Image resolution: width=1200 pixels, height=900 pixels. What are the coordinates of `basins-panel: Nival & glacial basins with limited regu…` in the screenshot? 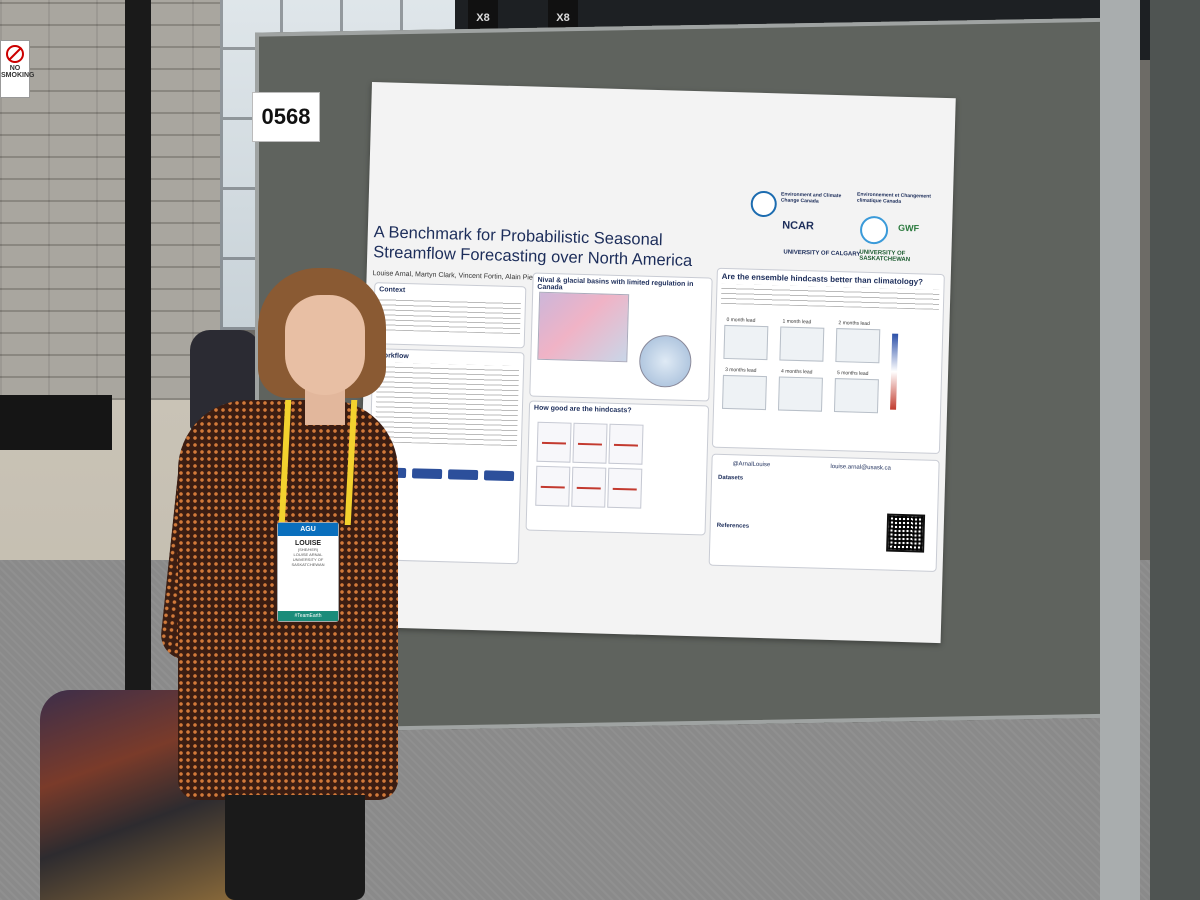 It's located at (621, 337).